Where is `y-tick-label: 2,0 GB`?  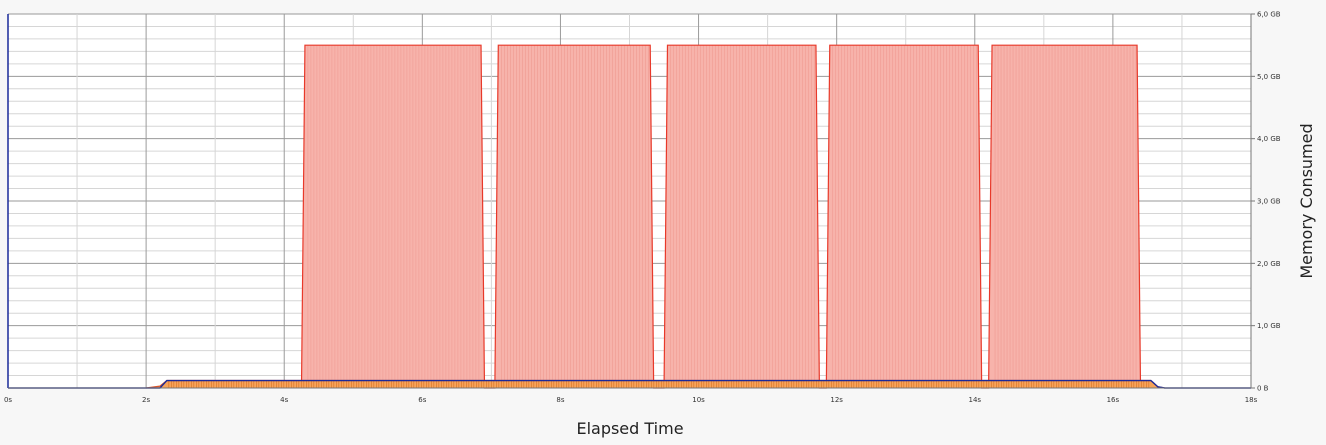 y-tick-label: 2,0 GB is located at coordinates (1269, 264).